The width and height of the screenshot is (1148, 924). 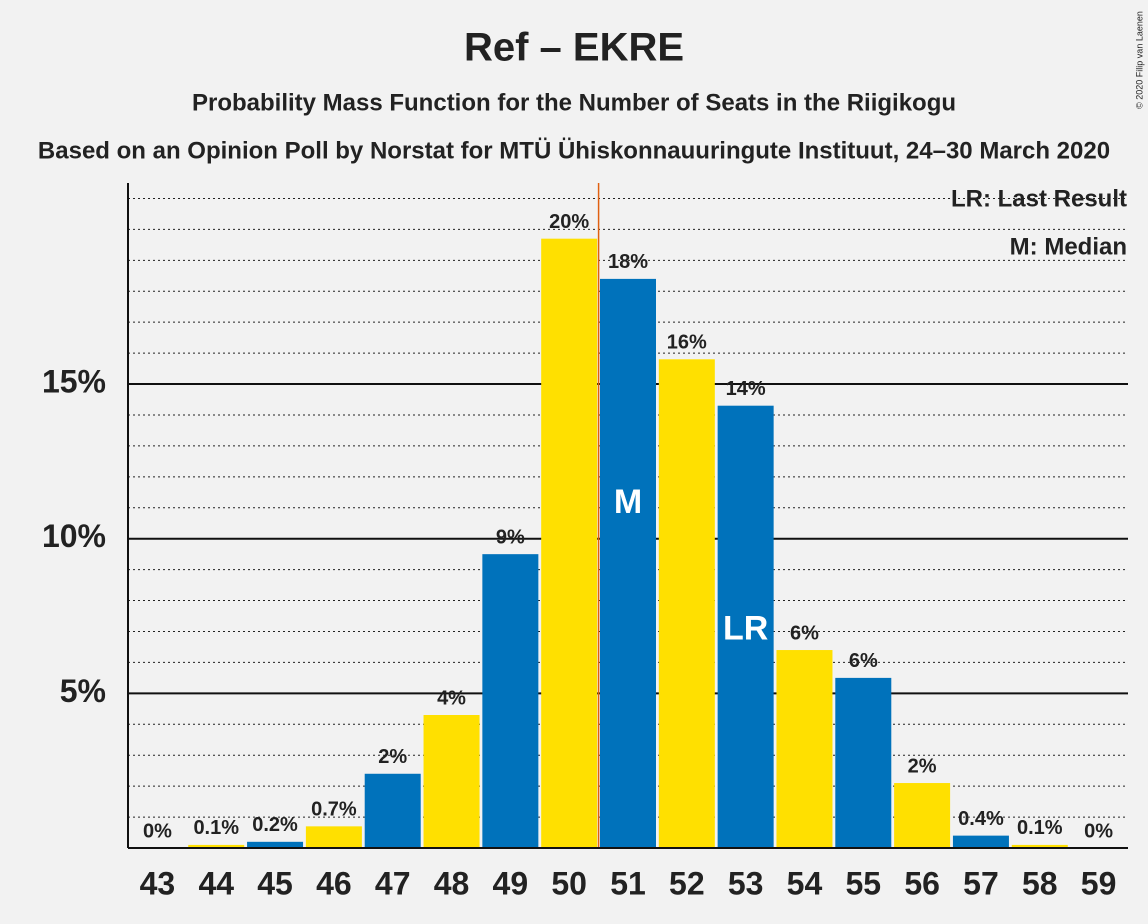 I want to click on x-tick-label: 54, so click(x=805, y=883).